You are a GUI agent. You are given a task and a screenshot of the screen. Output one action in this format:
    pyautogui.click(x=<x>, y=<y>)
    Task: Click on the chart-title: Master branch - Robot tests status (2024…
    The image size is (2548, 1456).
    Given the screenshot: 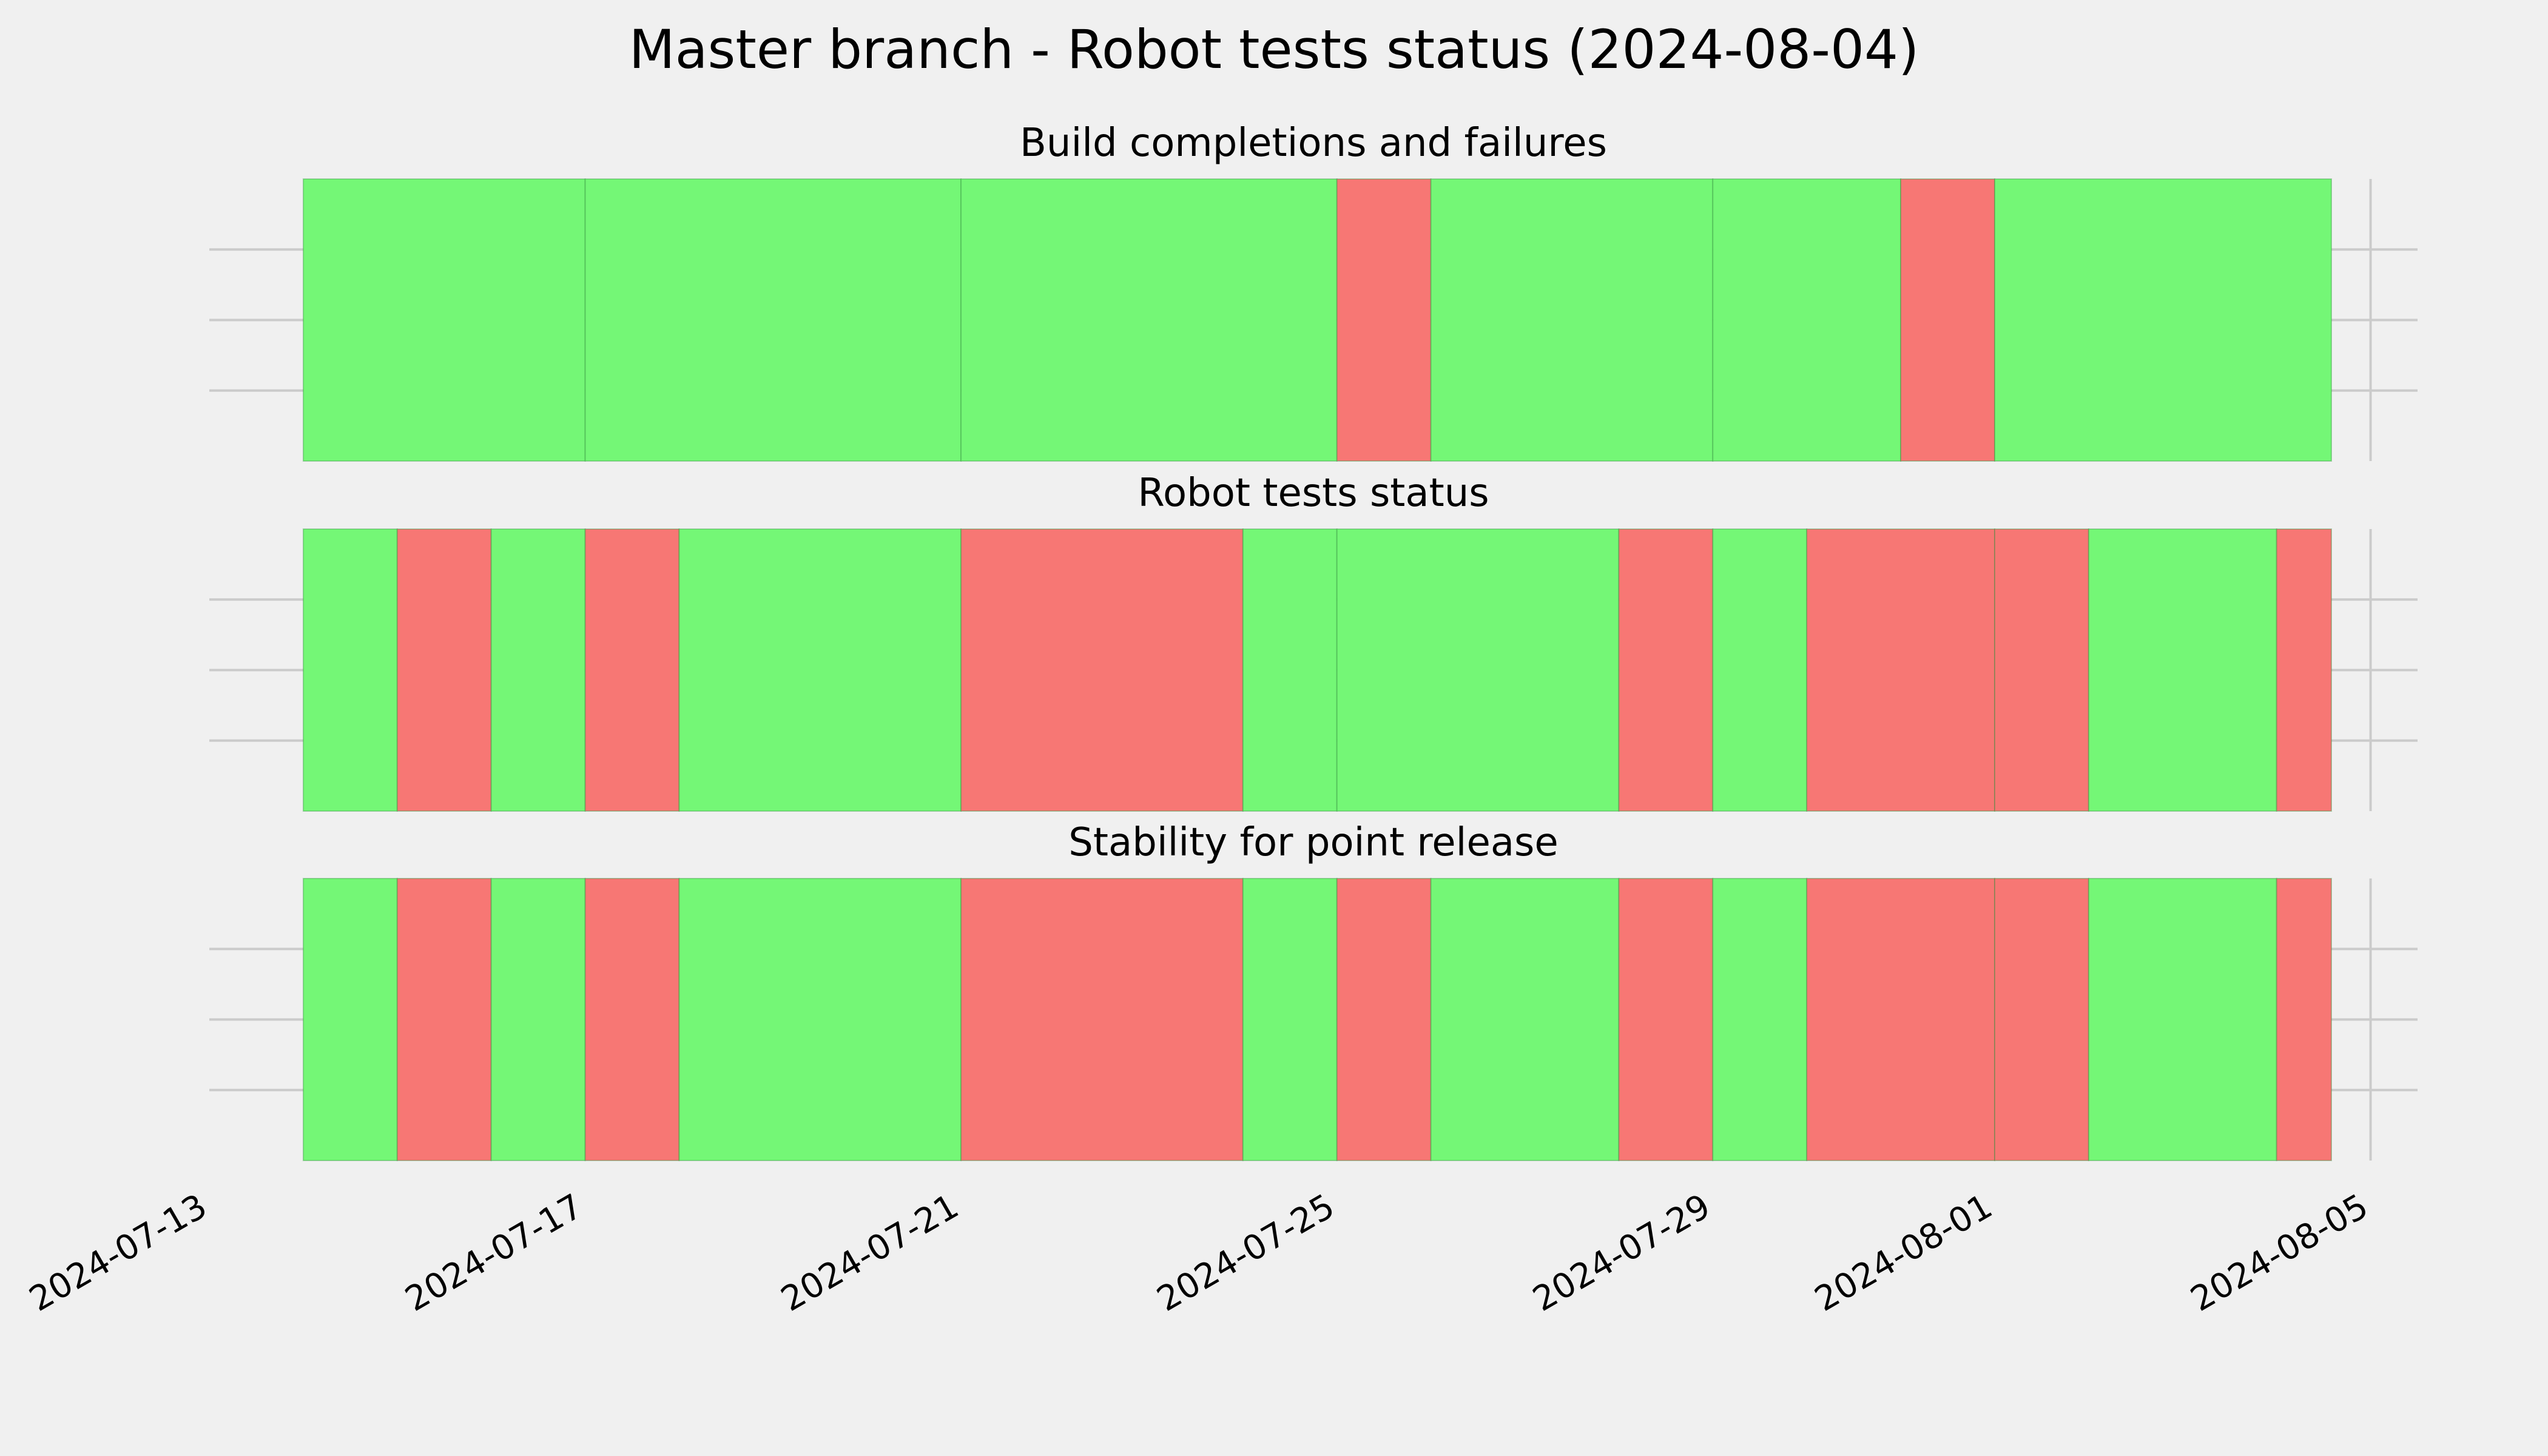 What is the action you would take?
    pyautogui.click(x=1274, y=49)
    